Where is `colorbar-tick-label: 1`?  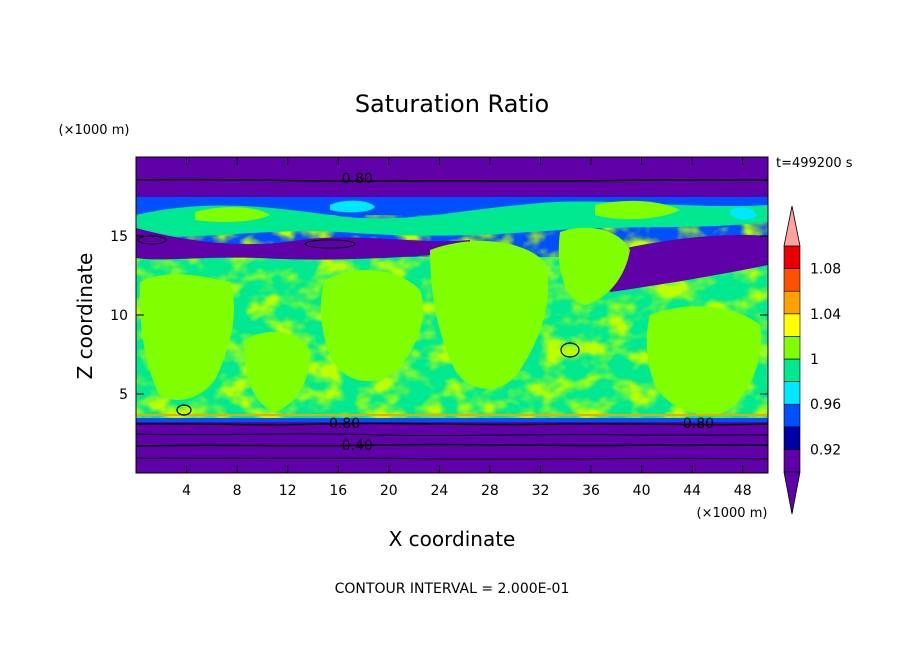 colorbar-tick-label: 1 is located at coordinates (814, 360).